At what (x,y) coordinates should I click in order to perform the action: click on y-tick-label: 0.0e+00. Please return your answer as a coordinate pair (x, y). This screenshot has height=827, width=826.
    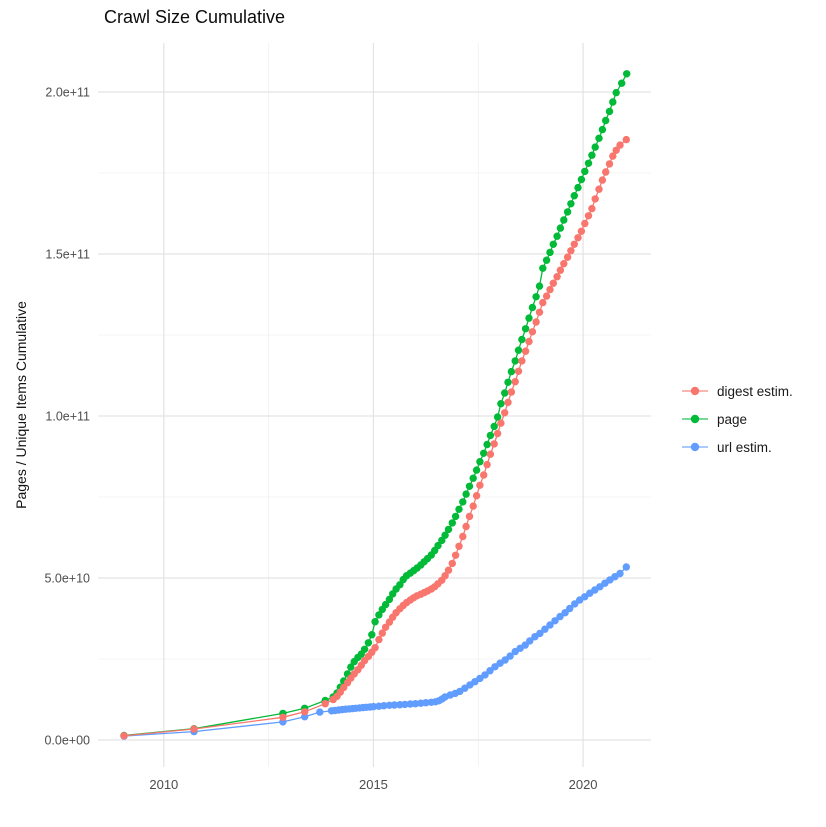
    Looking at the image, I should click on (67, 741).